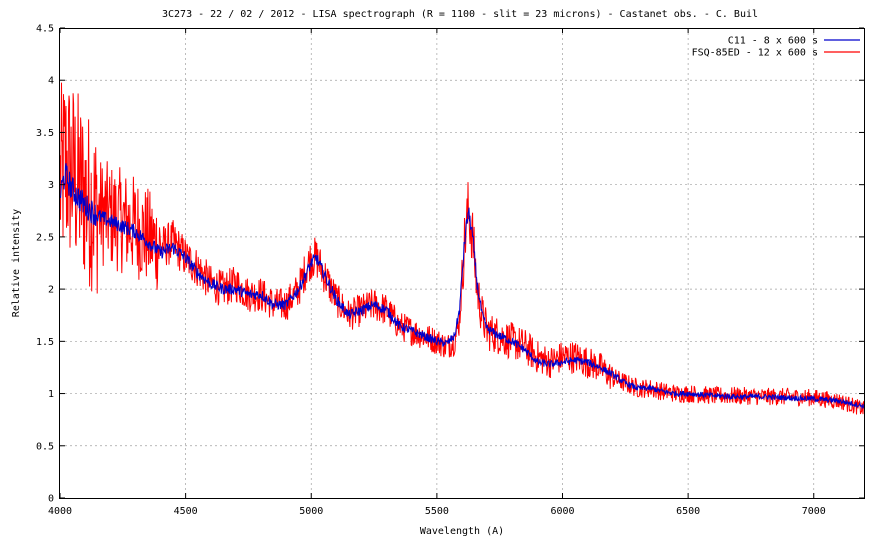  What do you see at coordinates (773, 41) in the screenshot?
I see `legend-label: C11 - 8 x 600 s` at bounding box center [773, 41].